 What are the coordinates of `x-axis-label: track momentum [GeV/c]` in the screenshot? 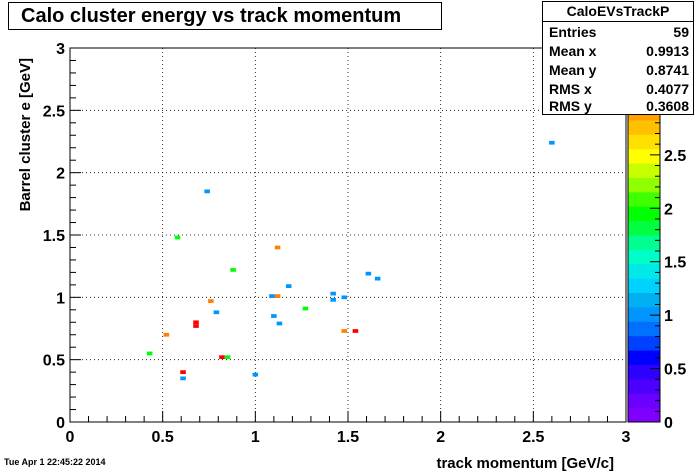 It's located at (525, 463).